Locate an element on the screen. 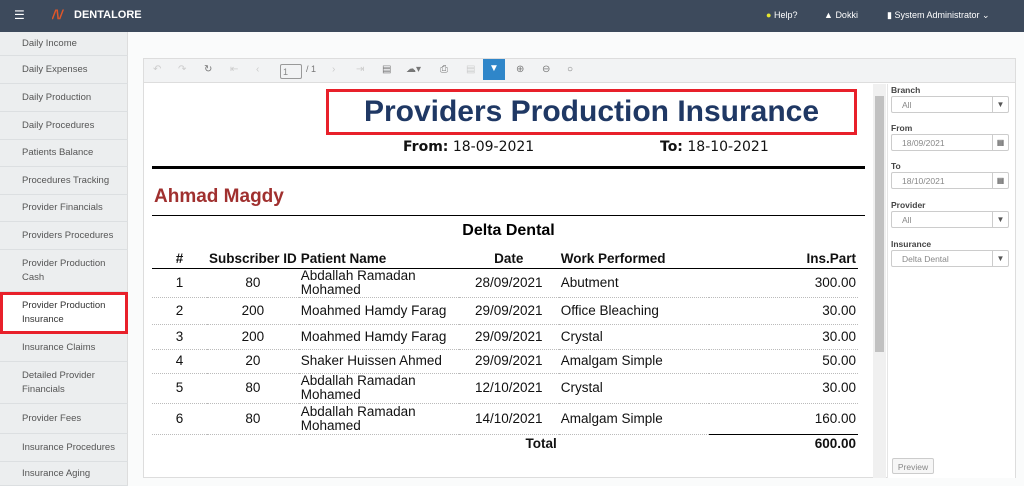  sidebar-item: Provider Production Cash is located at coordinates (64, 271).